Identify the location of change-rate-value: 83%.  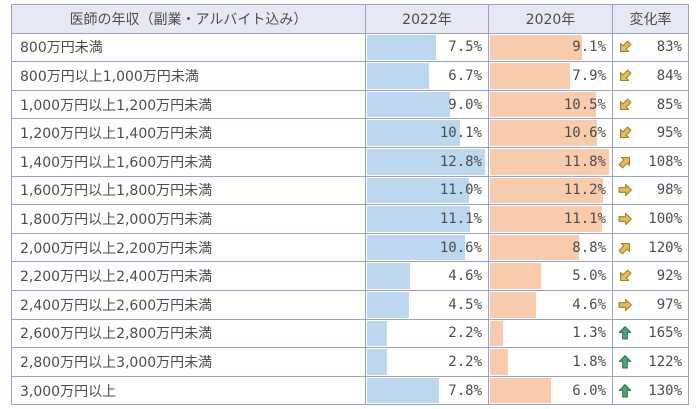
(669, 47).